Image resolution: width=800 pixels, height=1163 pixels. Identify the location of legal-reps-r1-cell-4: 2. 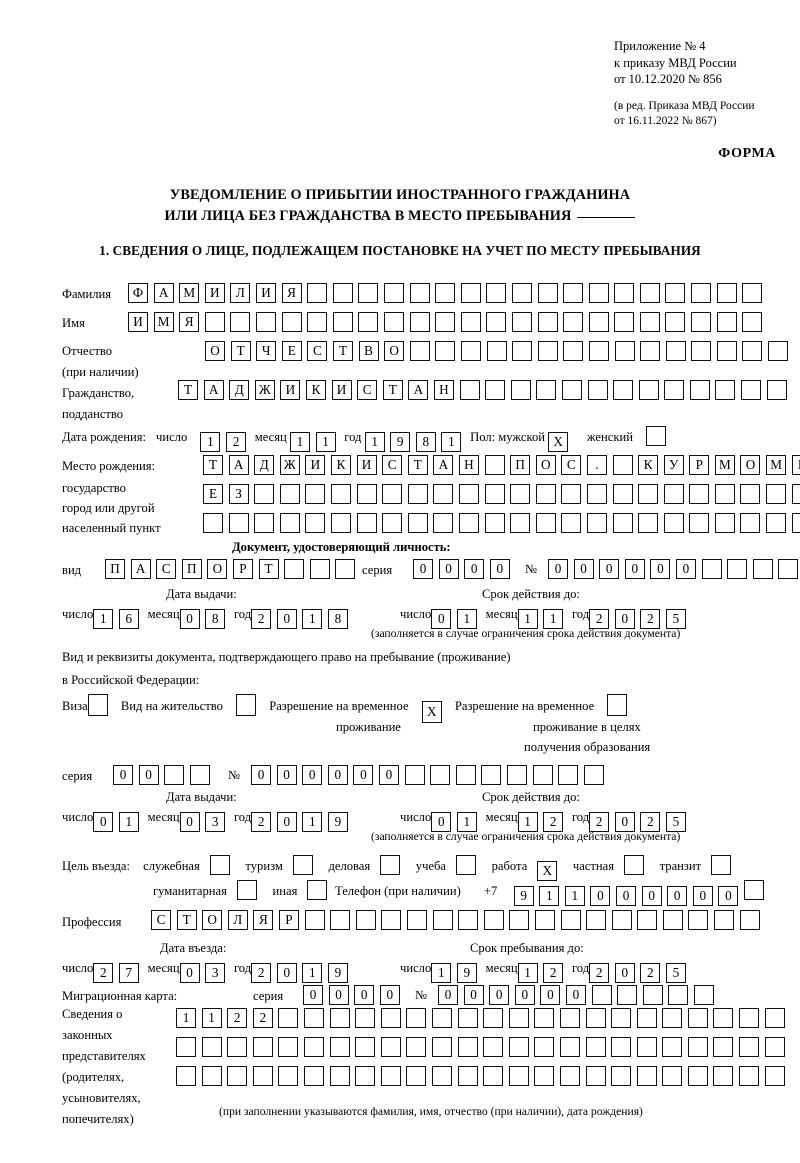
(262, 1018).